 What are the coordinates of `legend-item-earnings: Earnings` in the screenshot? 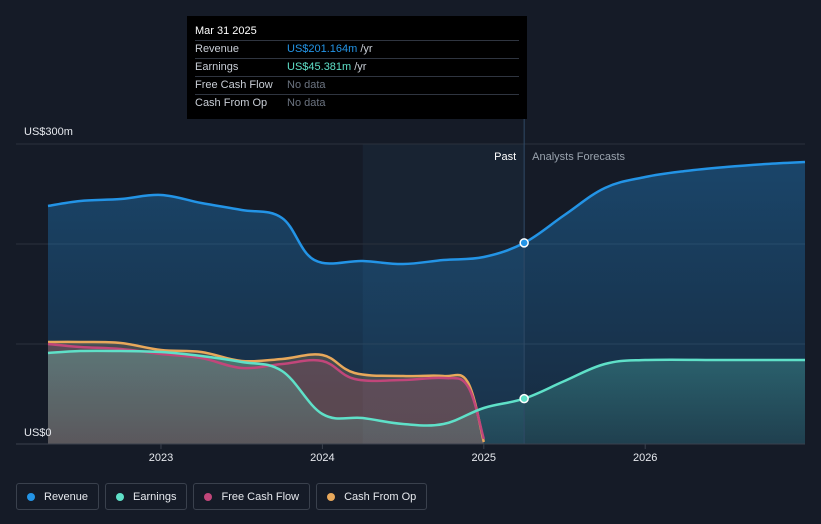 It's located at (146, 496).